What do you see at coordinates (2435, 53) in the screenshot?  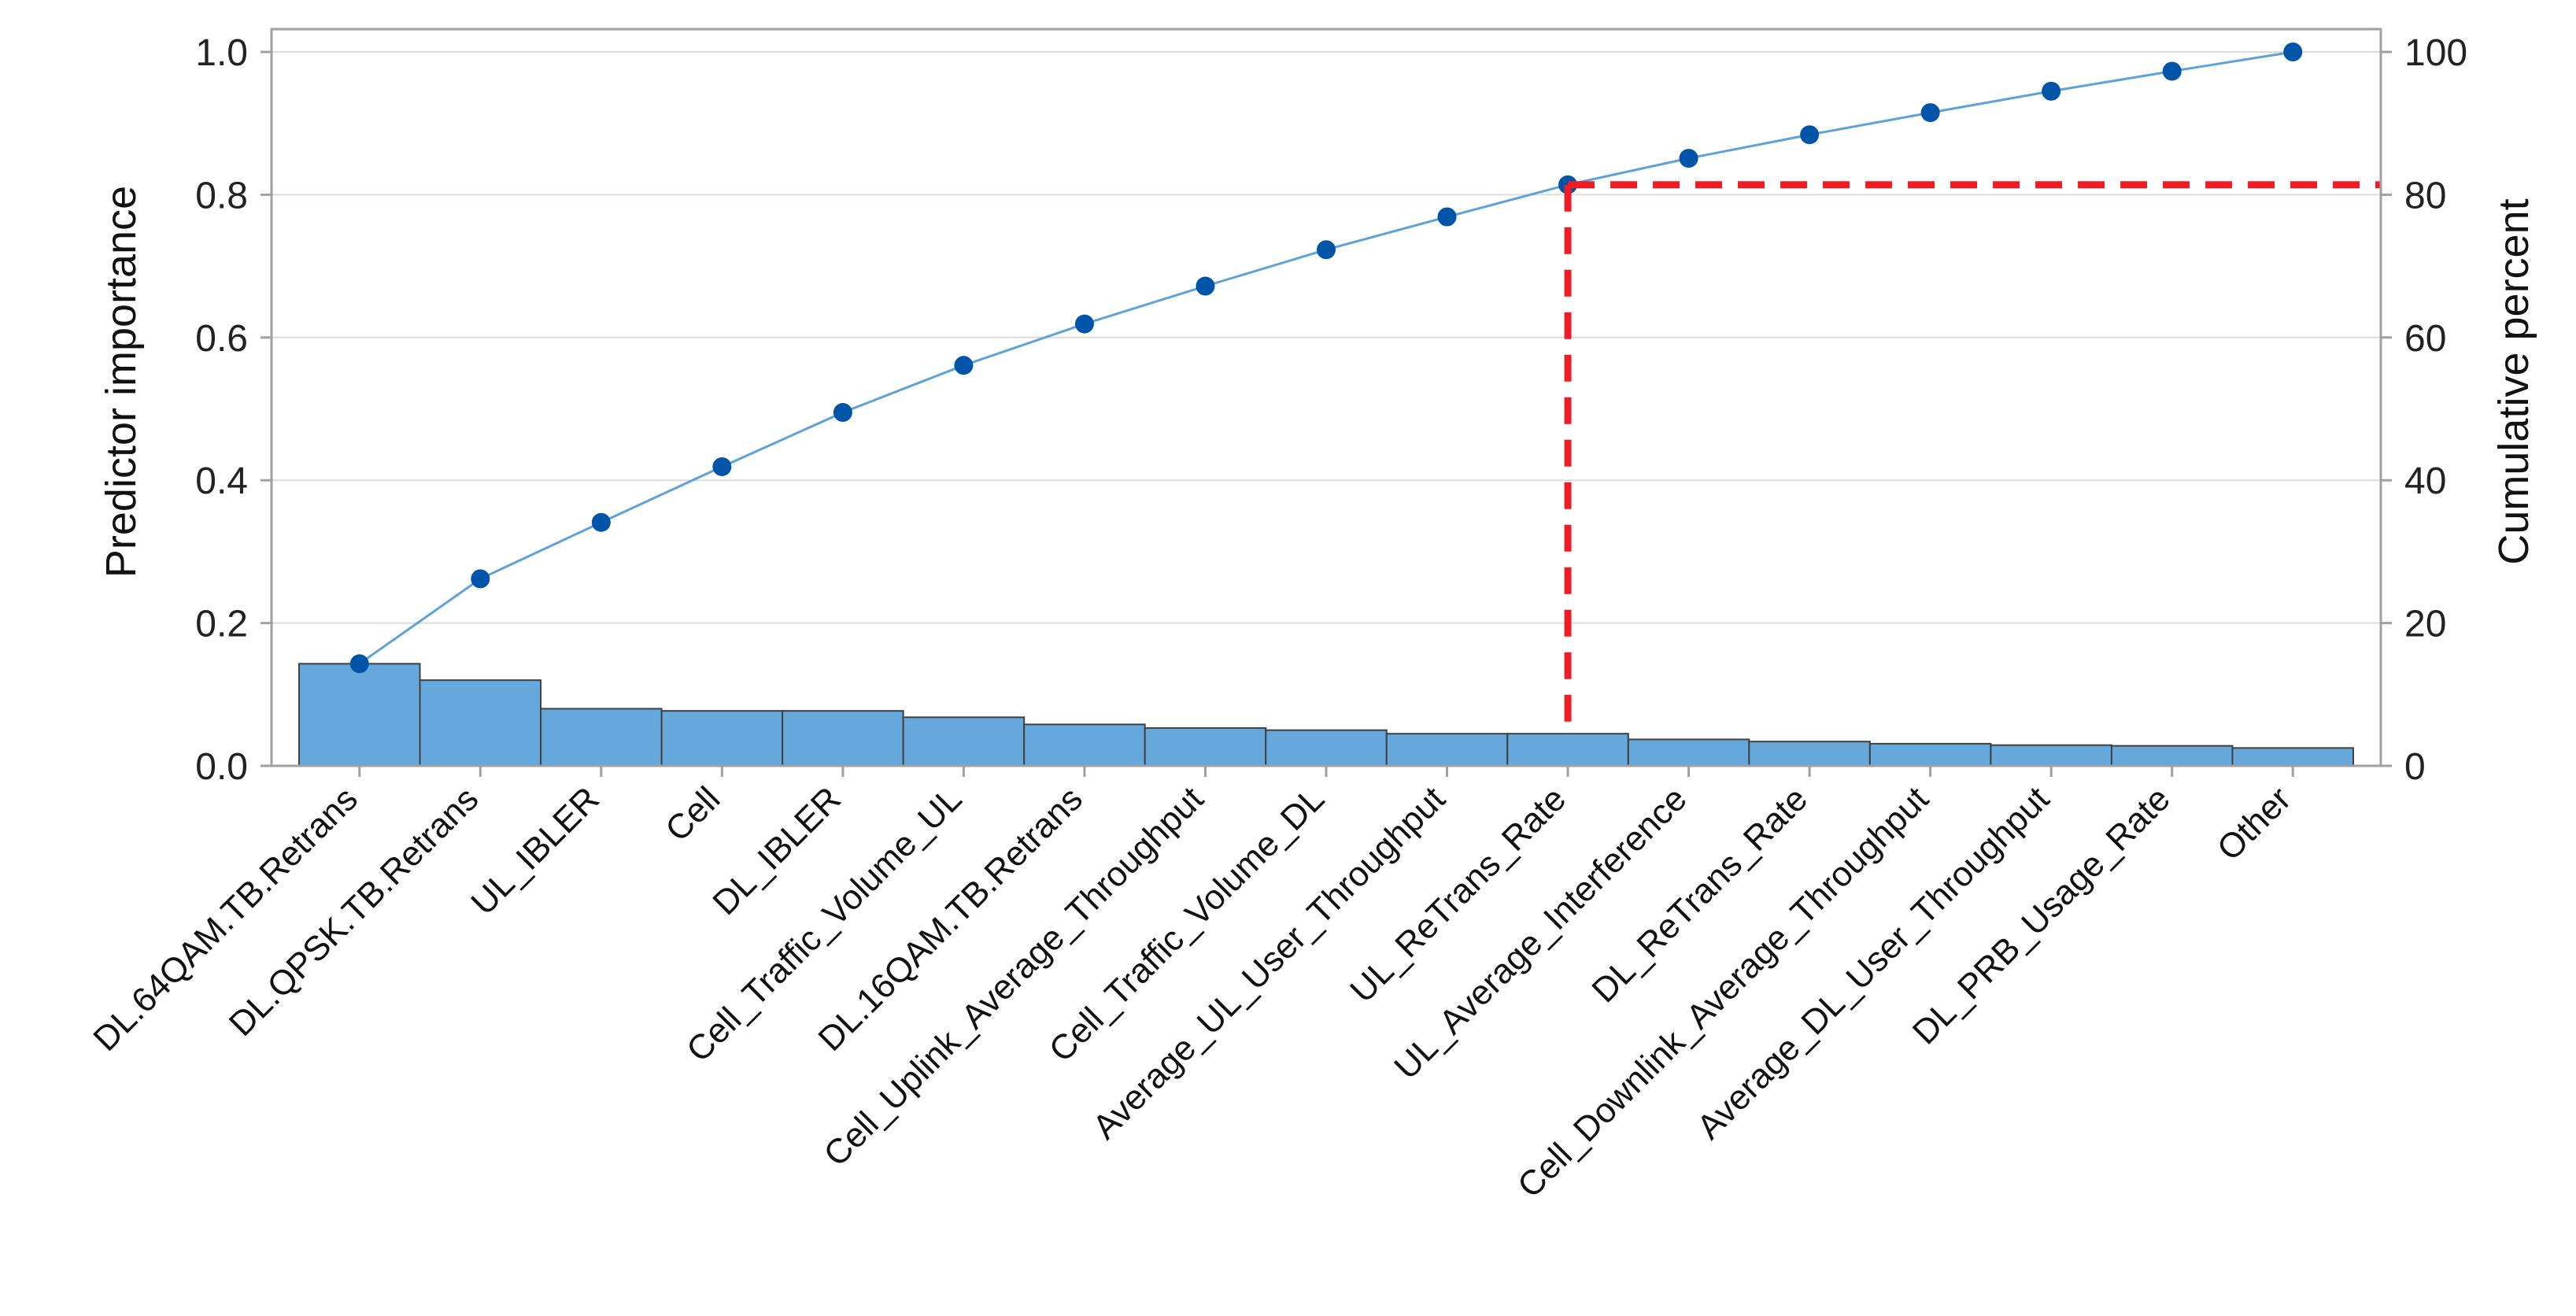 I see `right-tick-label: 100` at bounding box center [2435, 53].